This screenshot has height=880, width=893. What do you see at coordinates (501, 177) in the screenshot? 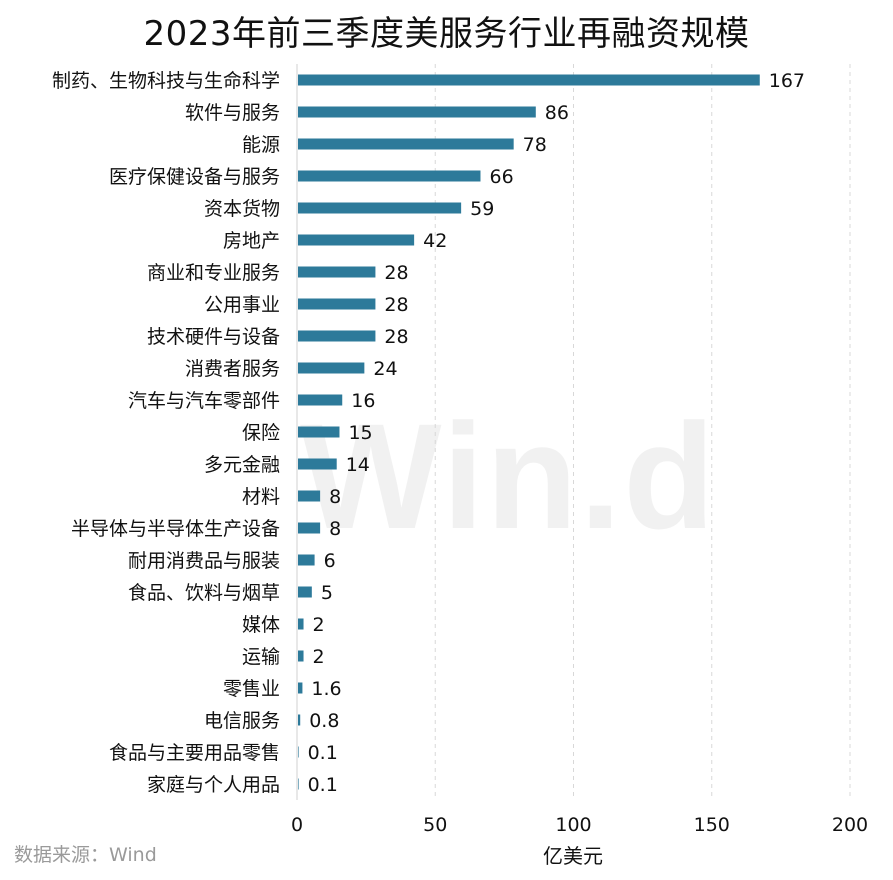
I see `value-label: 66` at bounding box center [501, 177].